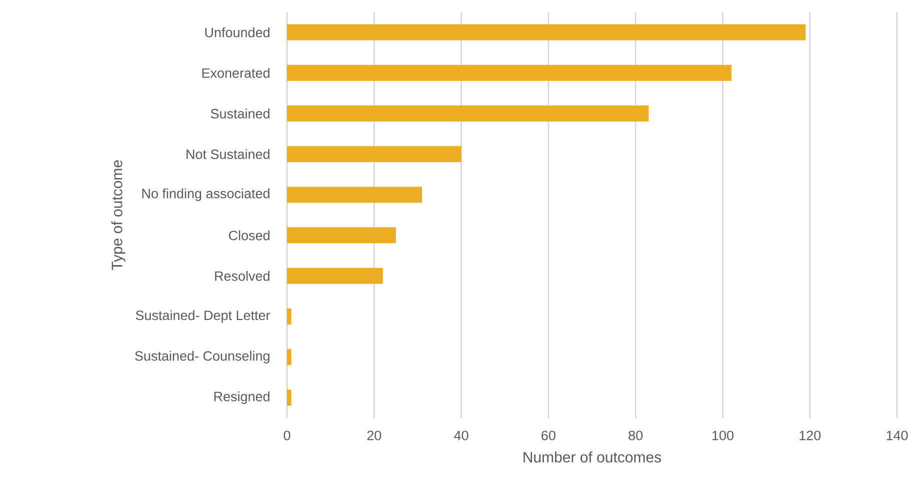 This screenshot has height=500, width=917. Describe the element at coordinates (203, 316) in the screenshot. I see `y-tick-label: Sustained- Dept Letter` at that location.